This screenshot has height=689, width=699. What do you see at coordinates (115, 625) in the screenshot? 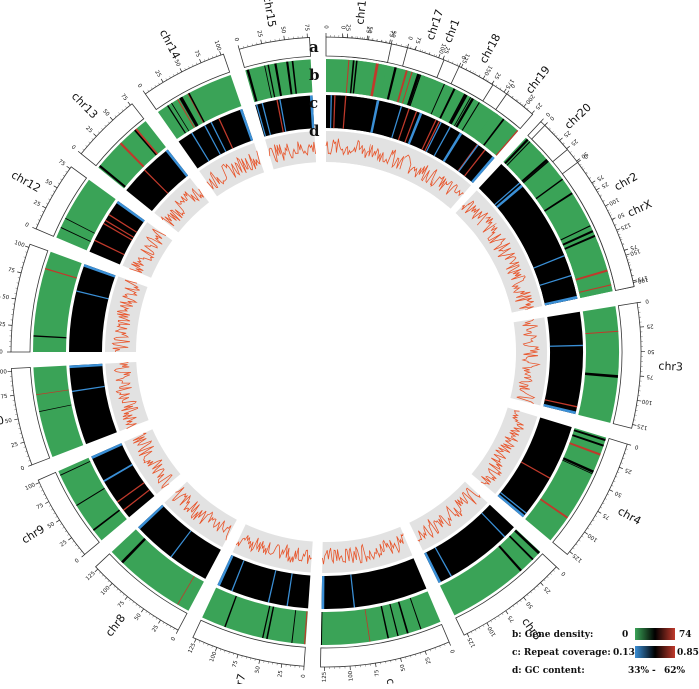
I see `chr8-label: chr8` at bounding box center [115, 625].